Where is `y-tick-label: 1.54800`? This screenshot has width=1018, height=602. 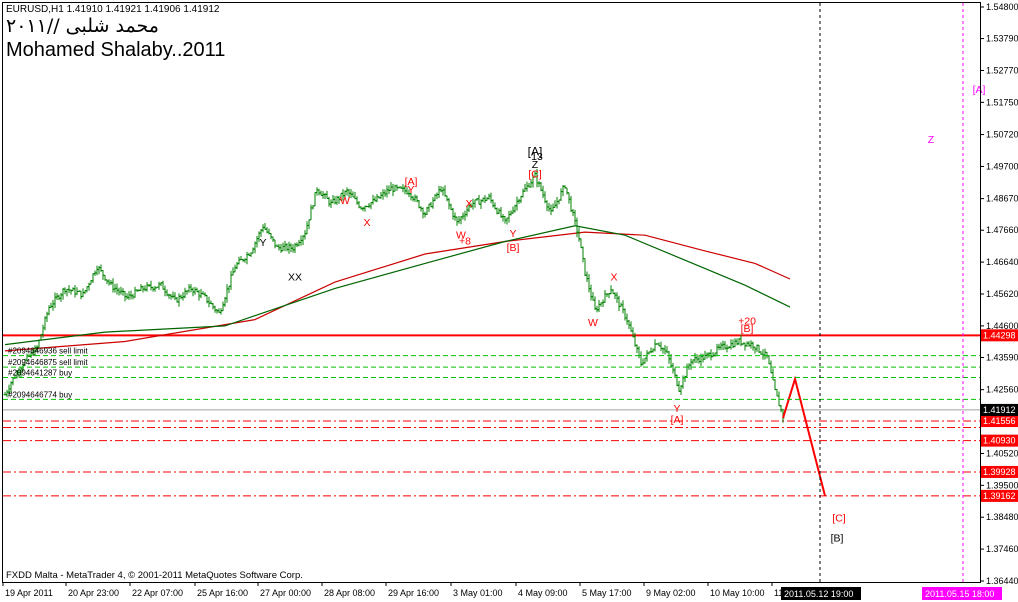 y-tick-label: 1.54800 is located at coordinates (1002, 7).